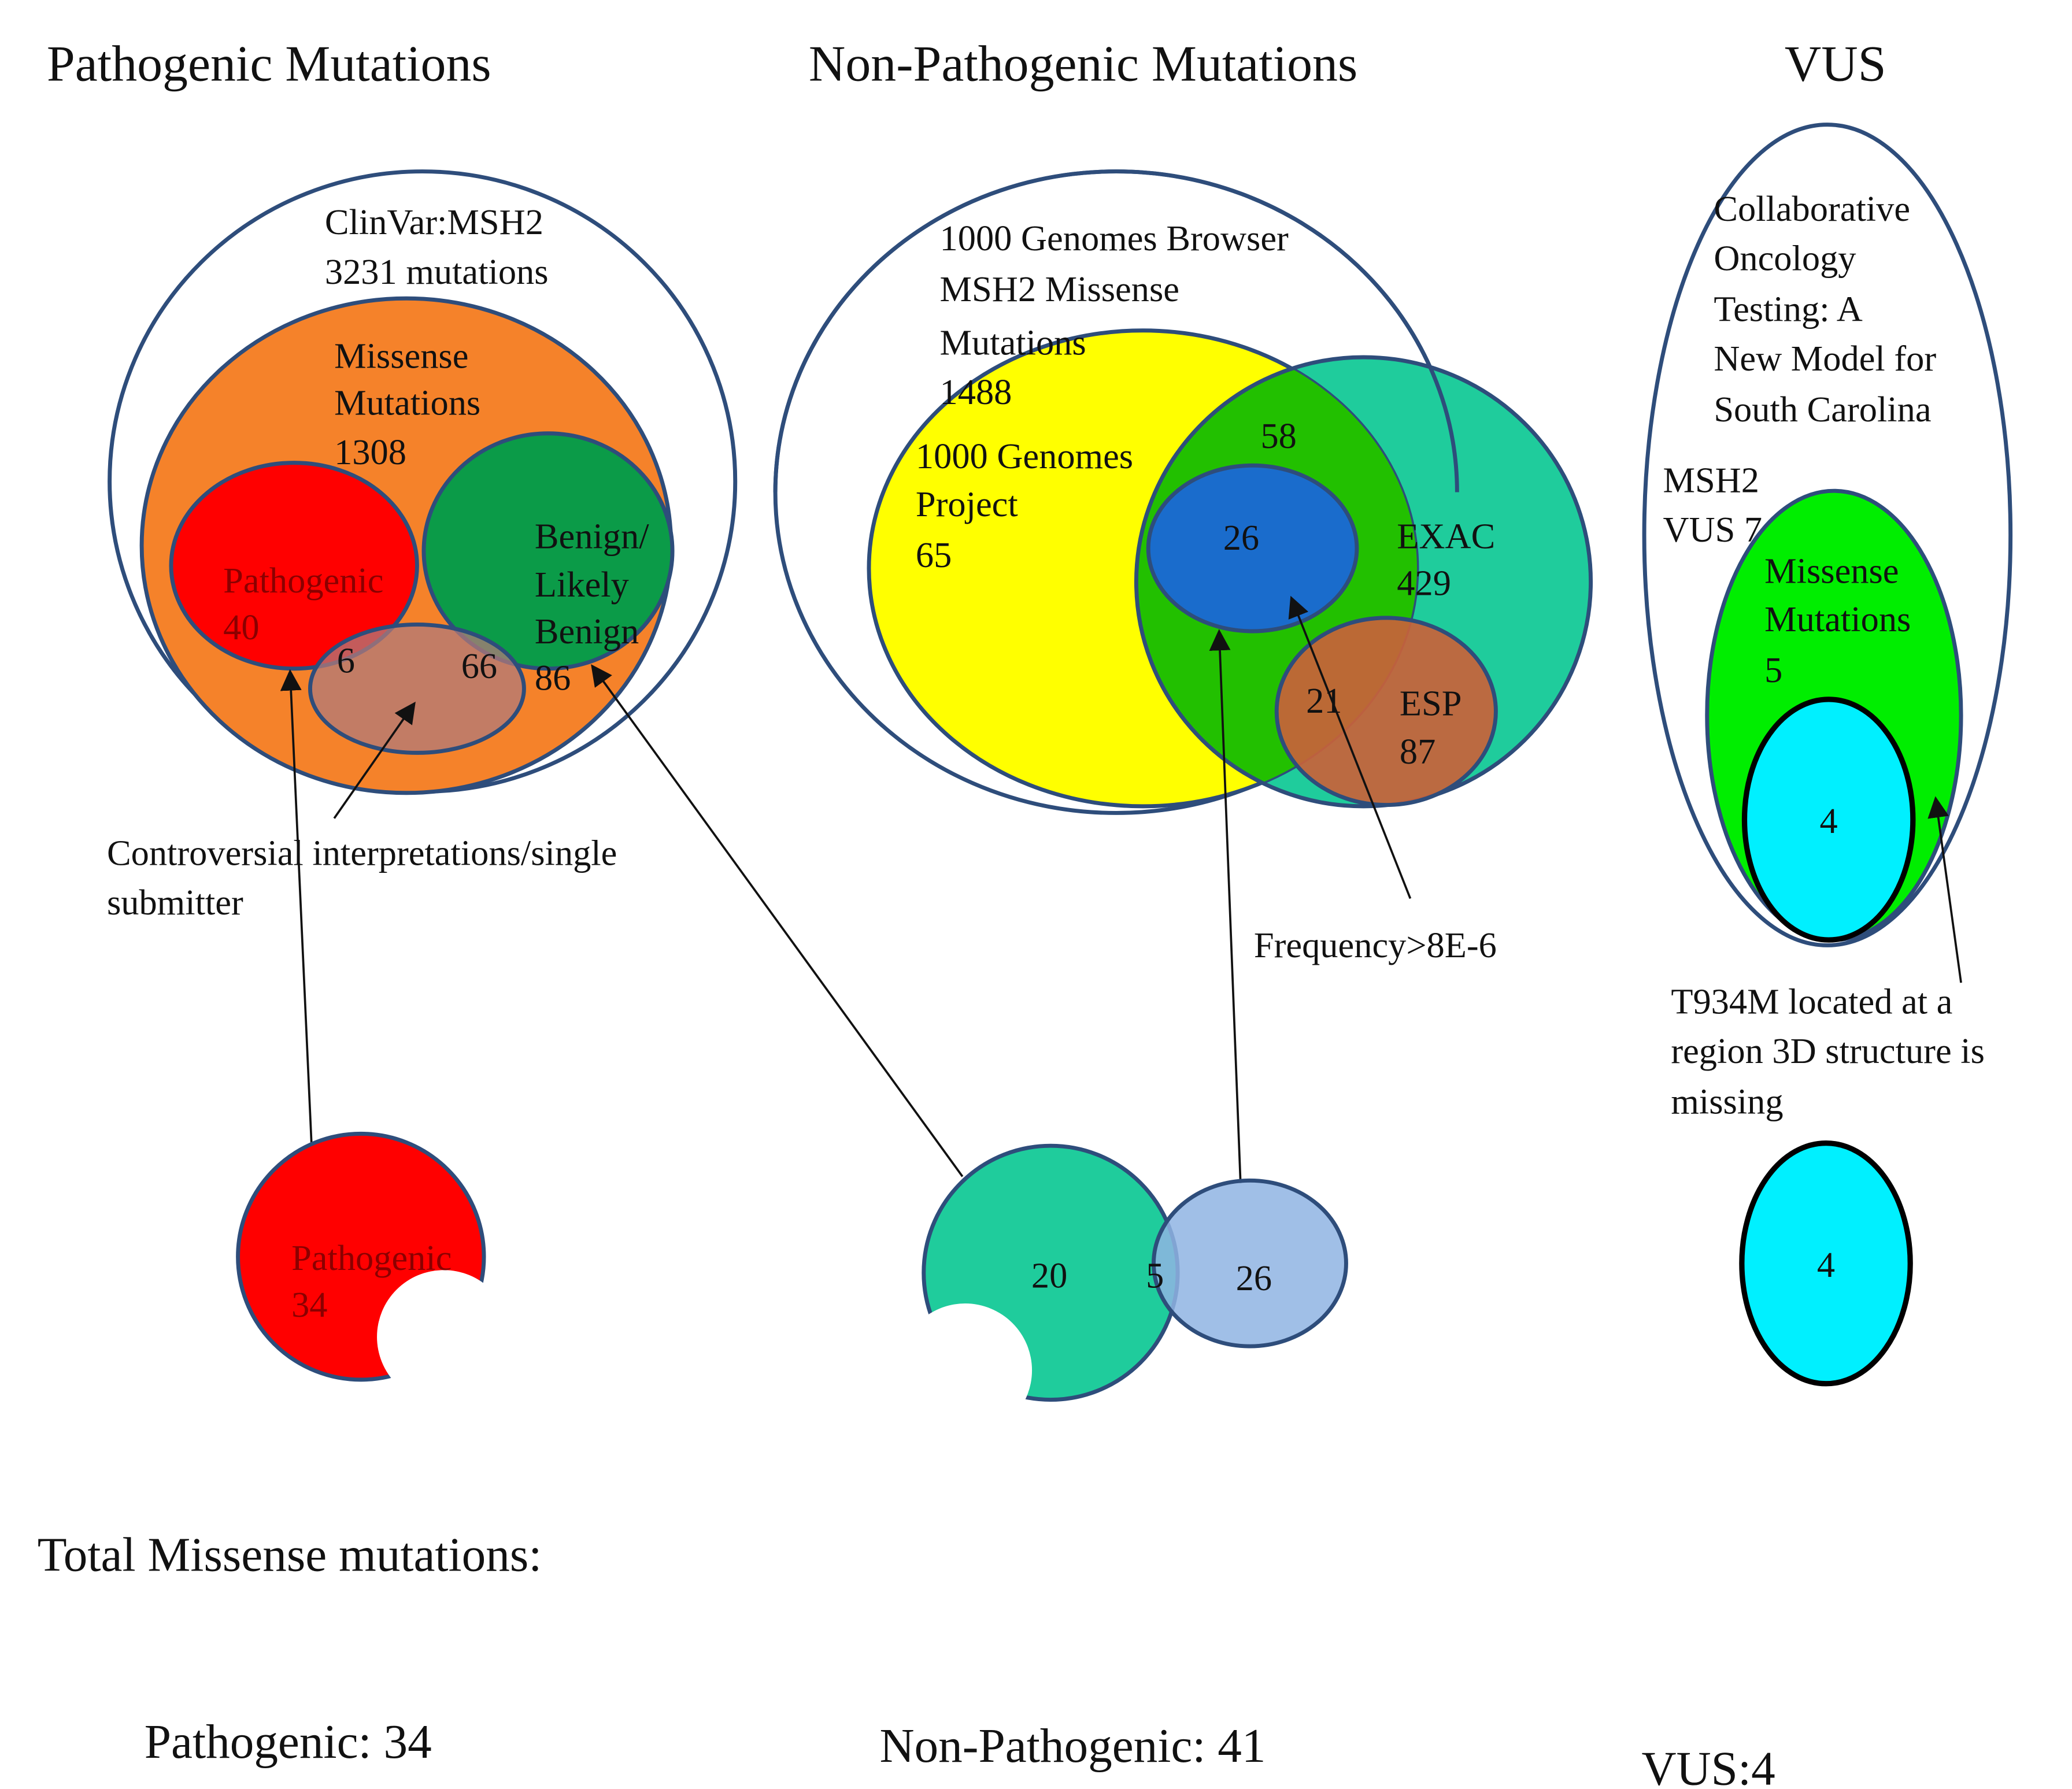 The height and width of the screenshot is (1789, 2072). Describe the element at coordinates (1324, 700) in the screenshot. I see `label: 21` at that location.